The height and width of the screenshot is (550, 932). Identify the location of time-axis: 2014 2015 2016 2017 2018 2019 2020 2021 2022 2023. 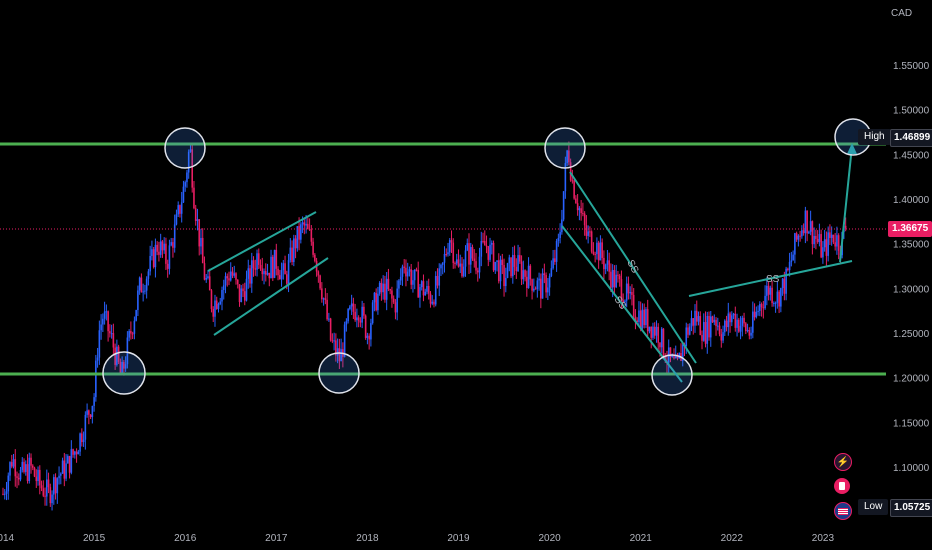
(417, 538).